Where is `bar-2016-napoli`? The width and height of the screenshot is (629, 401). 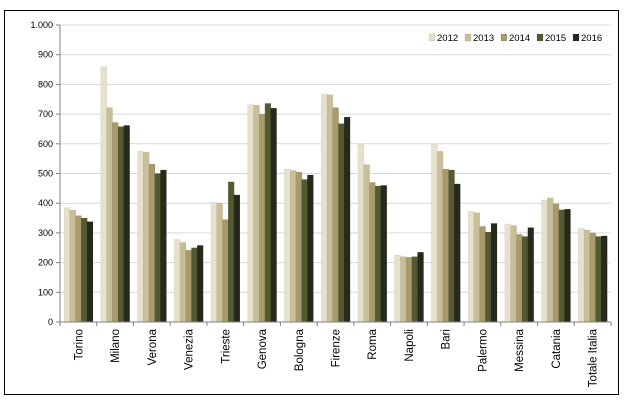
bar-2016-napoli is located at coordinates (420, 287).